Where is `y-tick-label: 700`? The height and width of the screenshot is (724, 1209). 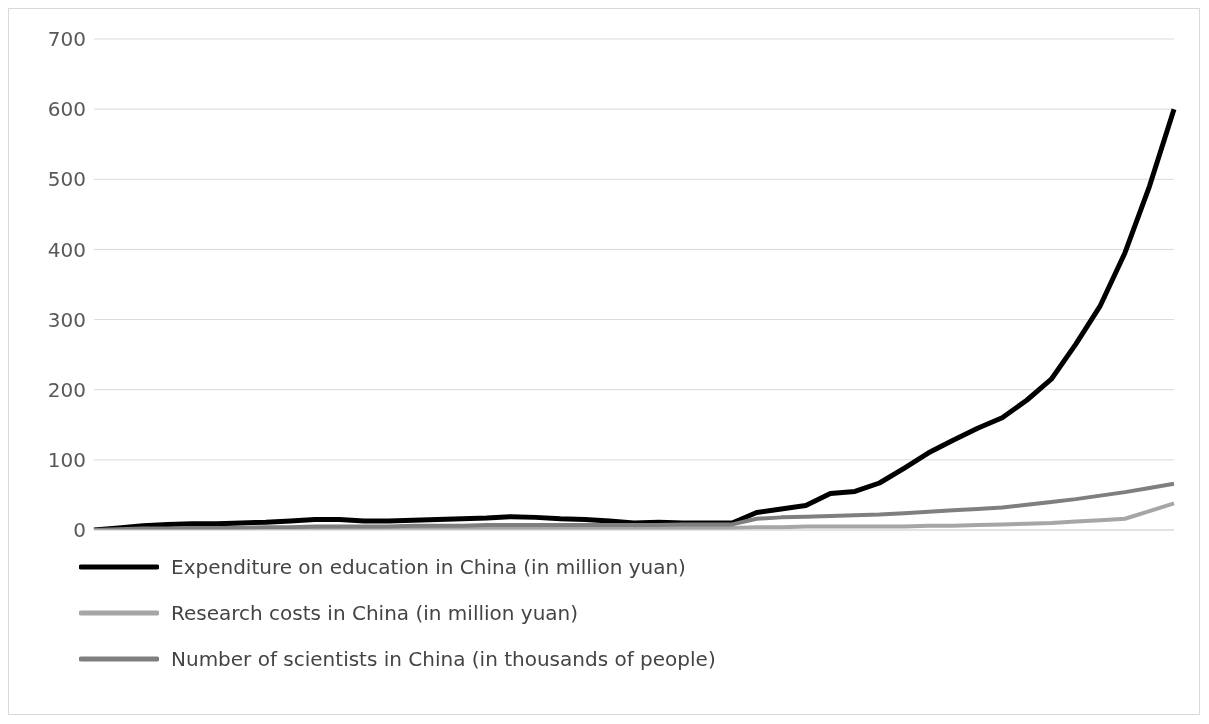
y-tick-label: 700 is located at coordinates (66, 39).